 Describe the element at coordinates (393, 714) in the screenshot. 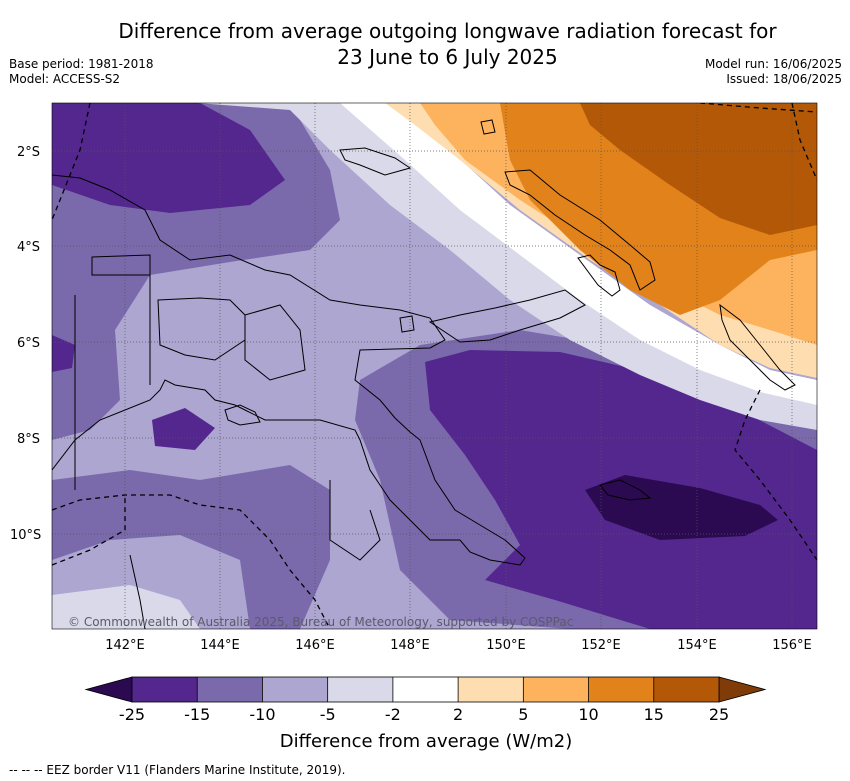

I see `colorbar-tick-label: -2` at that location.